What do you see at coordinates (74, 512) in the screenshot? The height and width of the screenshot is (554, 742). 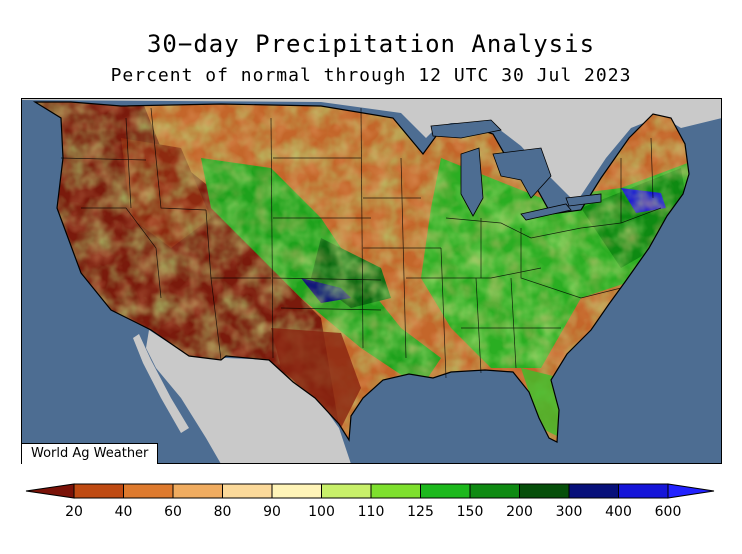 I see `legend-label: 20` at bounding box center [74, 512].